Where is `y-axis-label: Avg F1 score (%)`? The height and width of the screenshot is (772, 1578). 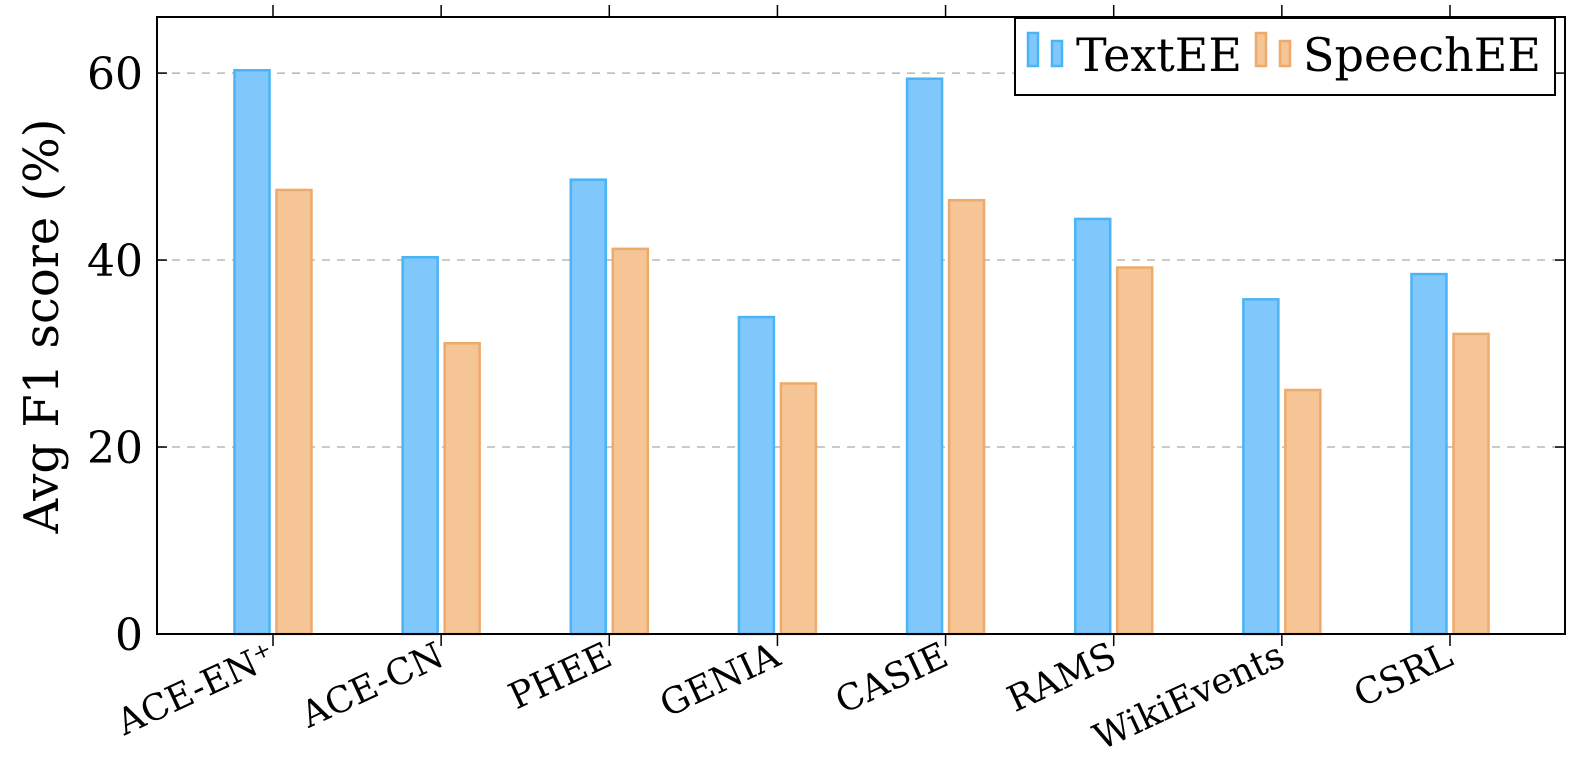
y-axis-label: Avg F1 score (%) is located at coordinates (42, 326).